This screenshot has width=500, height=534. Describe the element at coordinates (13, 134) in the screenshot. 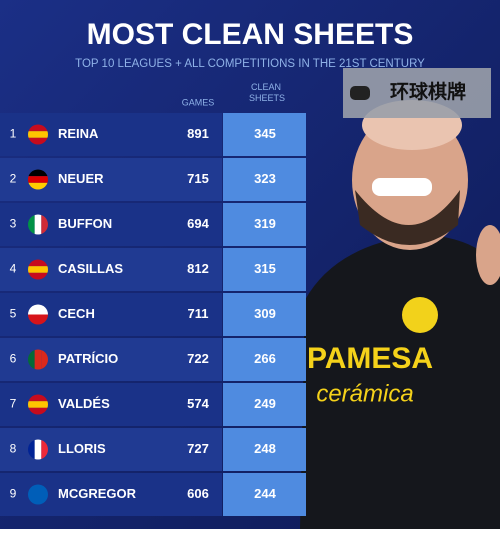

I see `rank: 1` at that location.